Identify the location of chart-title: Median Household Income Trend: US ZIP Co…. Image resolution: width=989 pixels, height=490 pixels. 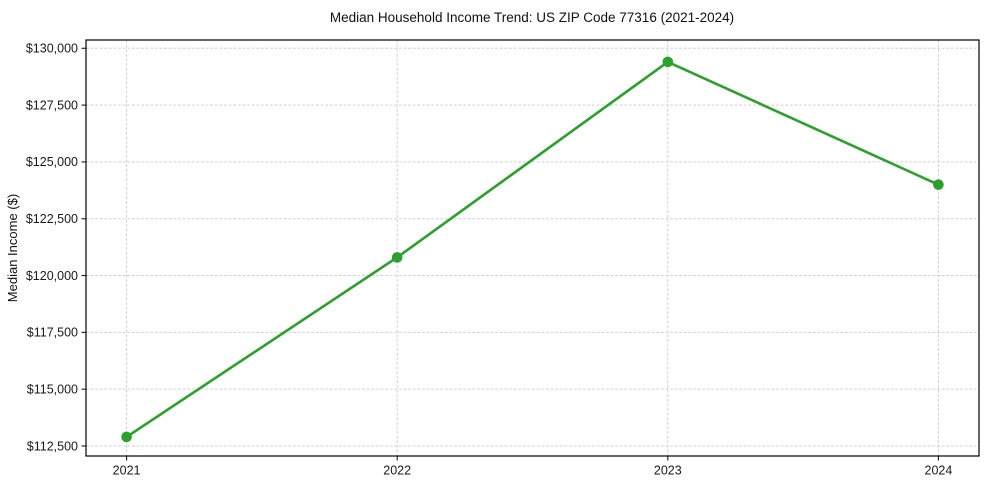
(532, 17).